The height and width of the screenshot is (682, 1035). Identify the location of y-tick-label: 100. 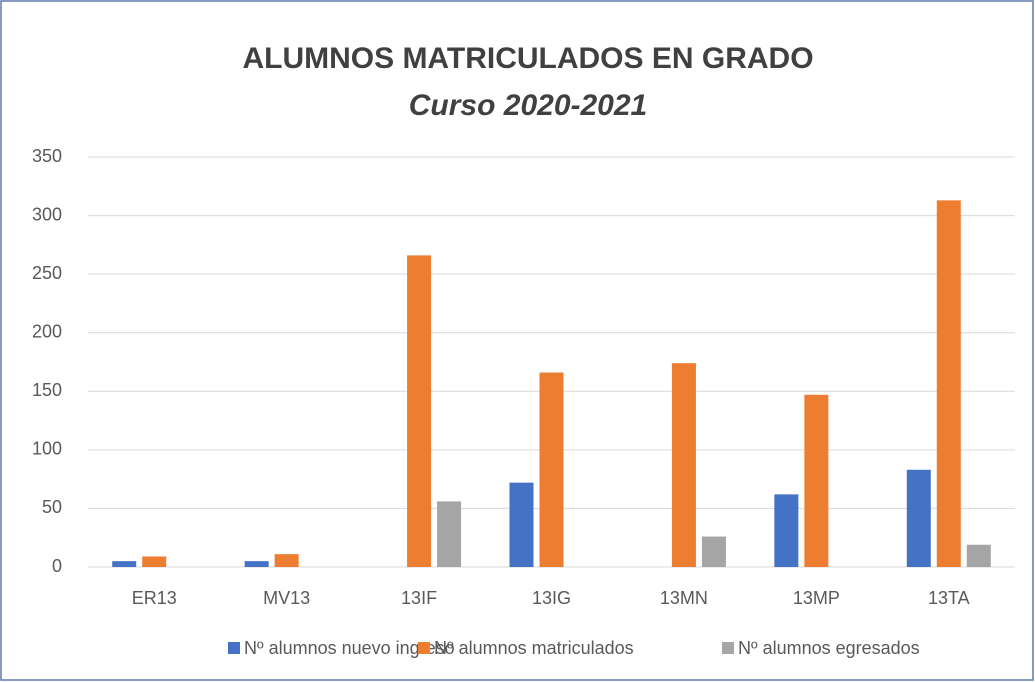
(47, 449).